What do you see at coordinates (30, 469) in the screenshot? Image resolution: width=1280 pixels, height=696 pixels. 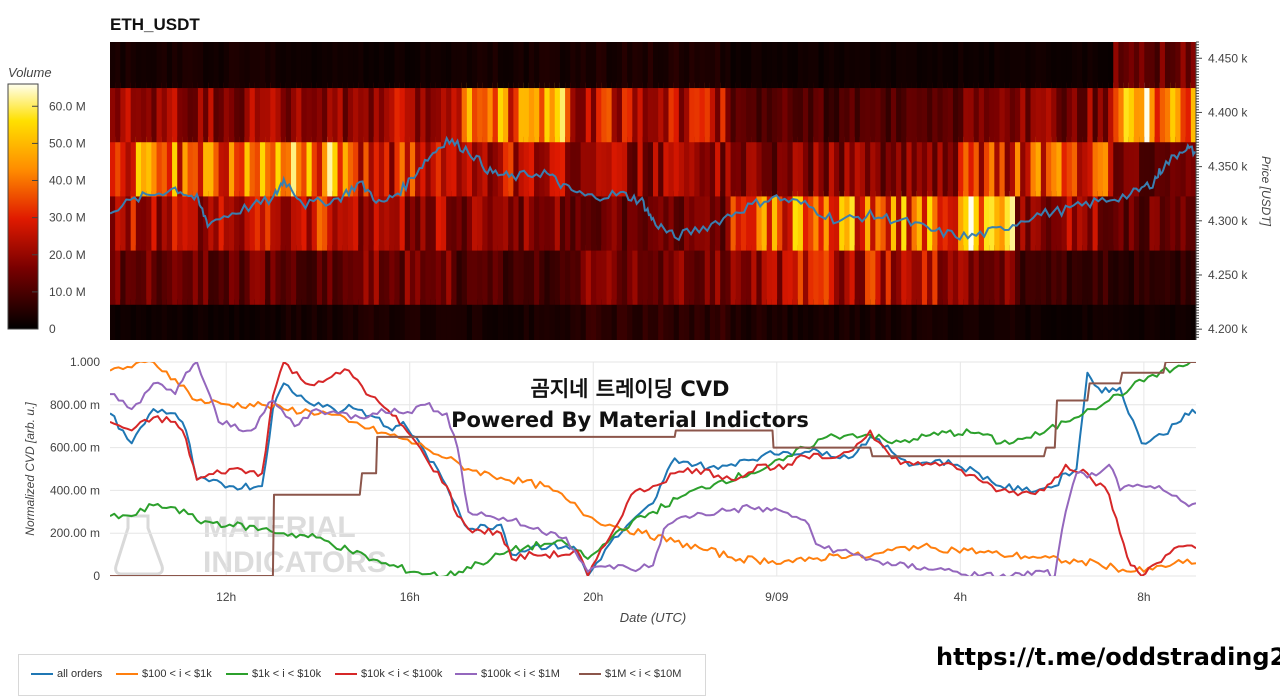 I see `cvd-y-axis-title: Normalized CVD [arb. u.]` at bounding box center [30, 469].